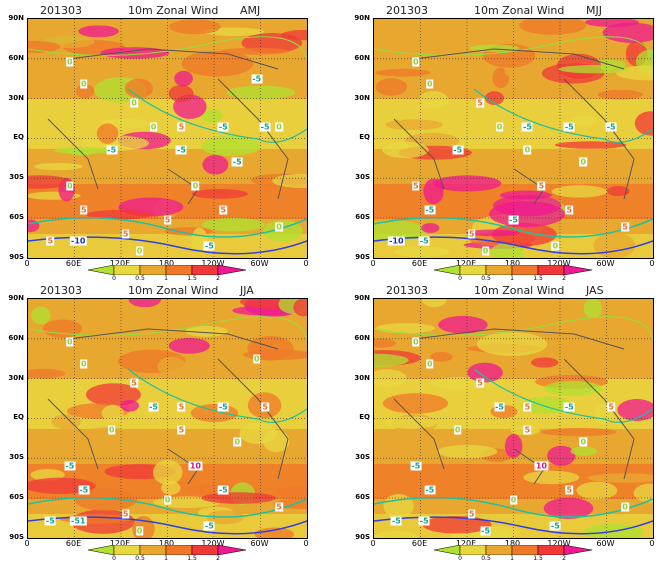 The height and width of the screenshot is (567, 662). Describe the element at coordinates (166, 263) in the screenshot. I see `x-tick-label: 180` at that location.